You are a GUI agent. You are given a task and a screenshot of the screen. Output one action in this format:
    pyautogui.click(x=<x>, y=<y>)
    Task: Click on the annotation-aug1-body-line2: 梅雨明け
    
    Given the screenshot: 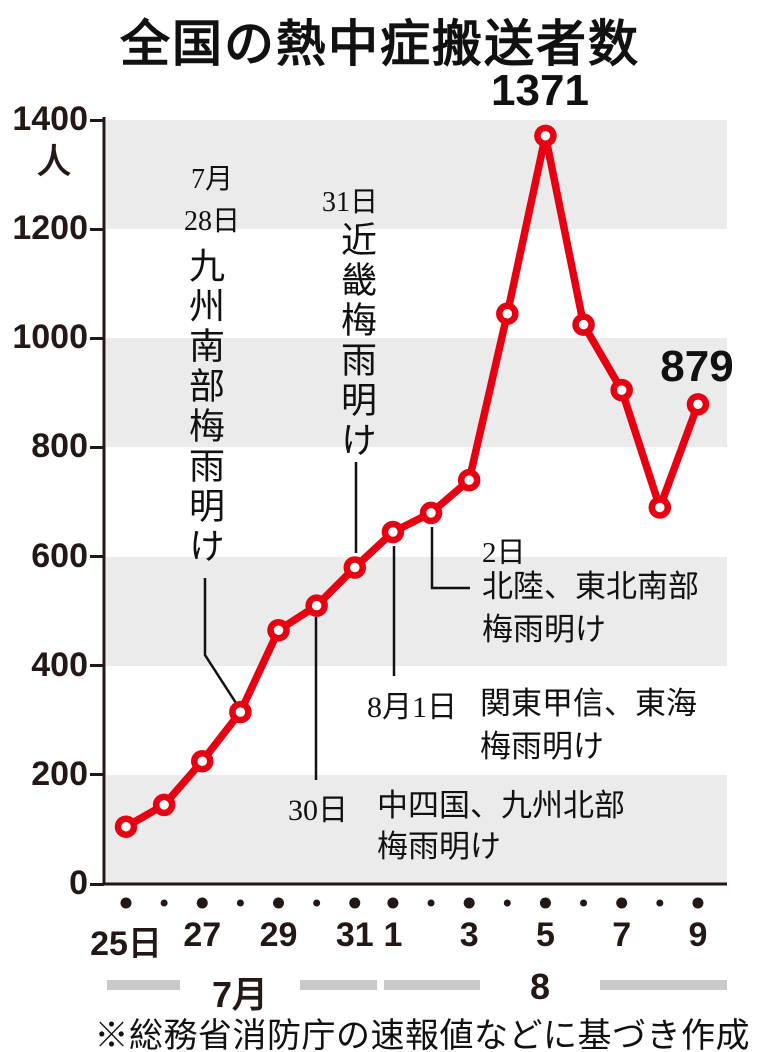 What is the action you would take?
    pyautogui.click(x=542, y=746)
    